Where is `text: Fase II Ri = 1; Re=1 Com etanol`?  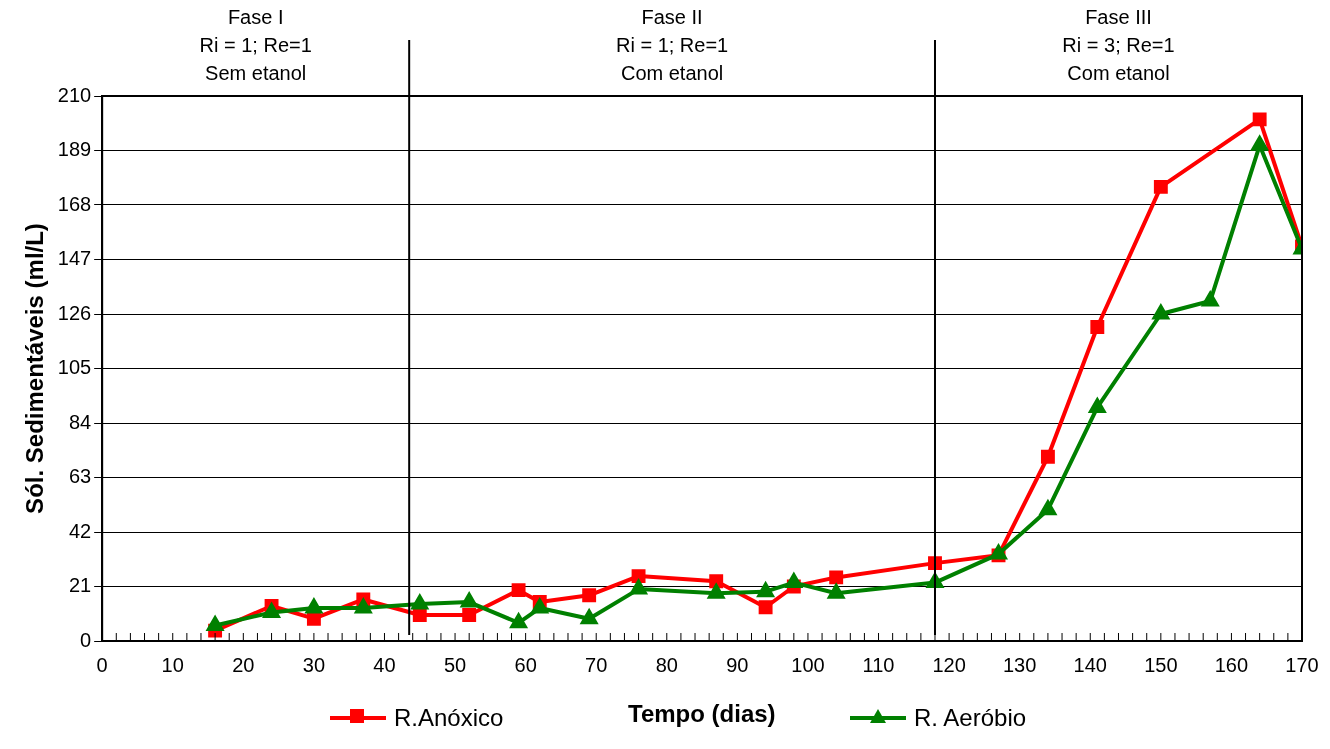
text: Fase II Ri = 1; Re=1 Com etanol is located at coordinates (672, 44).